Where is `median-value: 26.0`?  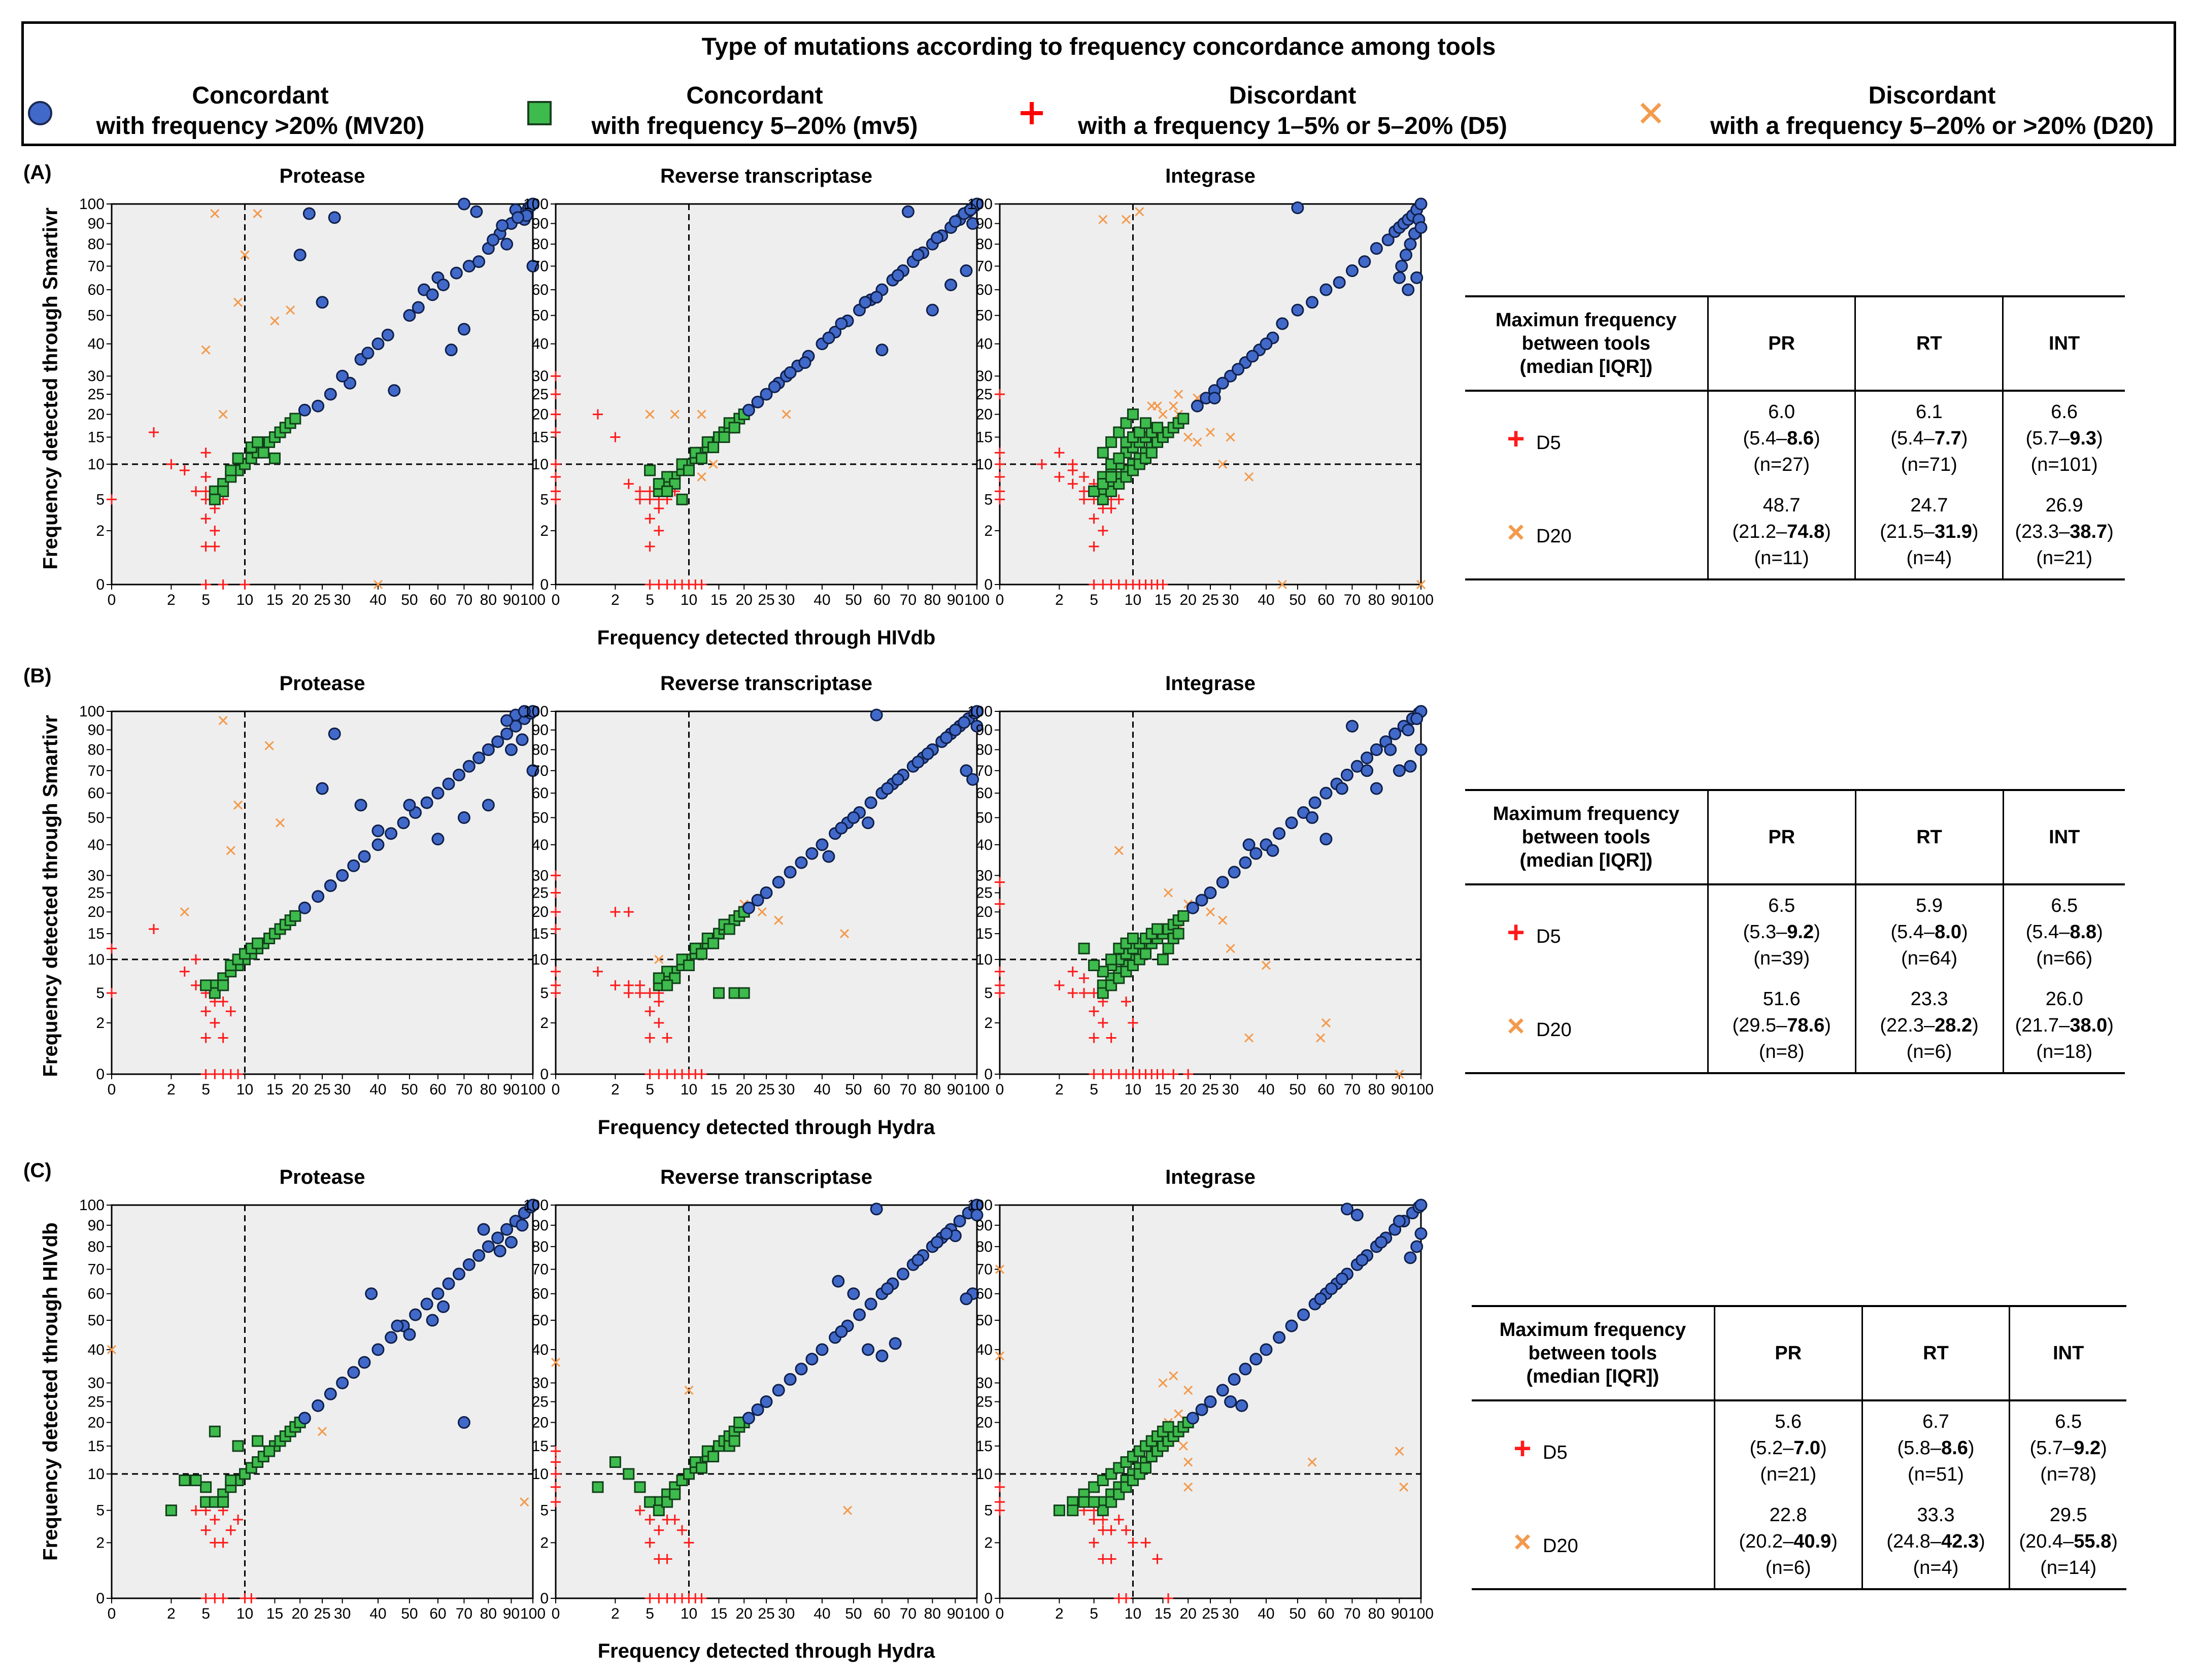
median-value: 26.0 is located at coordinates (2064, 999).